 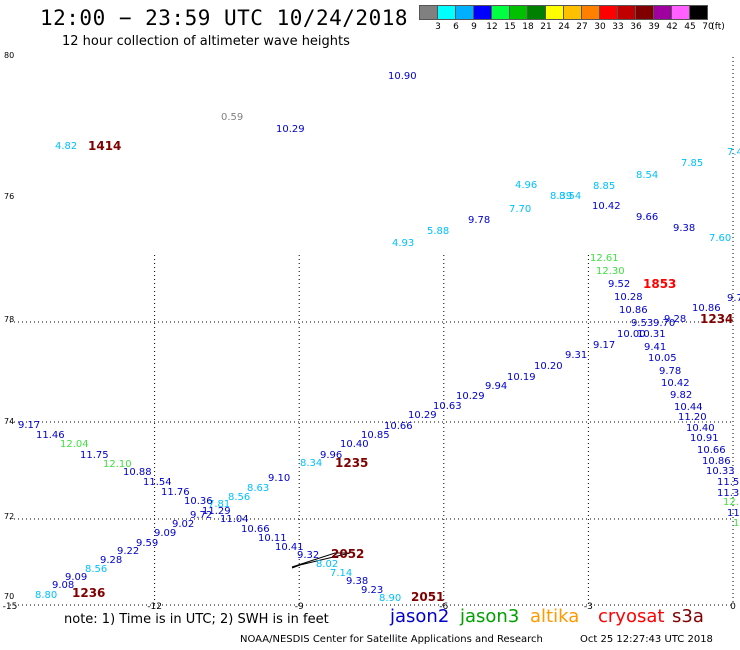 I want to click on wave-height-label: 10.85, so click(x=375, y=435).